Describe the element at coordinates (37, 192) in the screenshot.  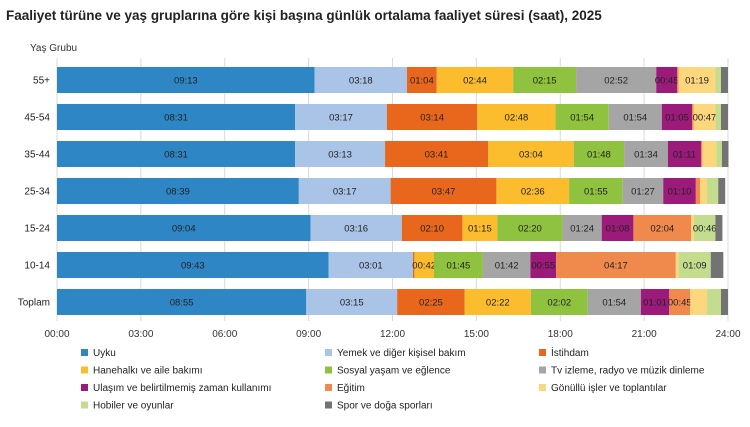
I see `category-label: 25-34` at that location.